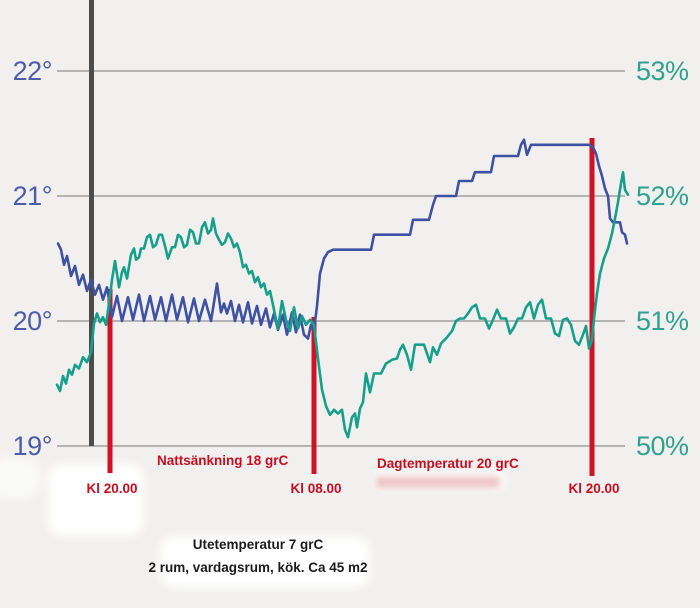  I want to click on redacted-text-smudge, so click(438, 482).